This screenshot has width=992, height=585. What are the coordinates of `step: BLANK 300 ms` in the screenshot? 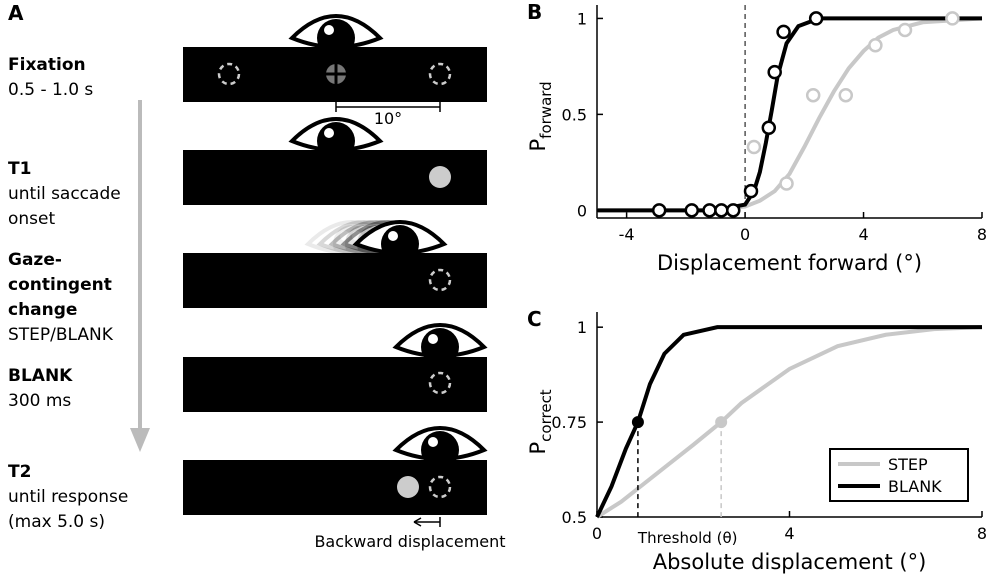 It's located at (78, 389).